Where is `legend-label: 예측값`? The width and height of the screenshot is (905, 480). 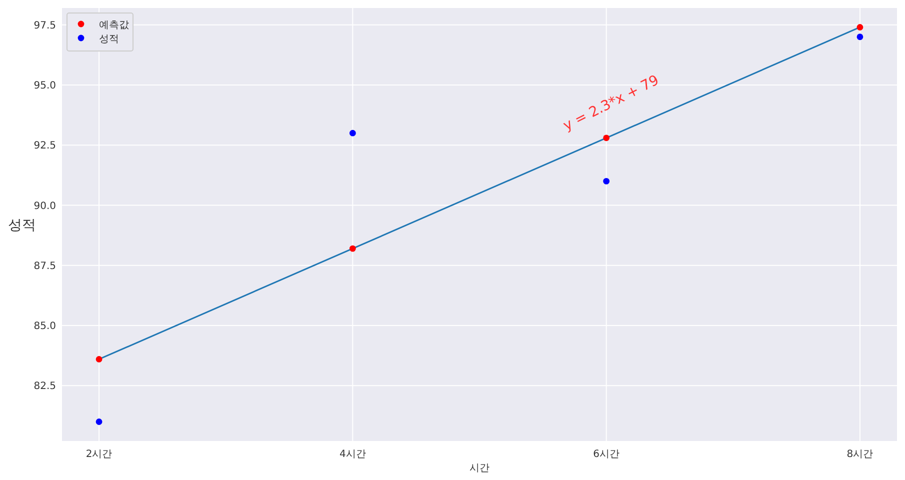
legend-label: 예측값 is located at coordinates (114, 25).